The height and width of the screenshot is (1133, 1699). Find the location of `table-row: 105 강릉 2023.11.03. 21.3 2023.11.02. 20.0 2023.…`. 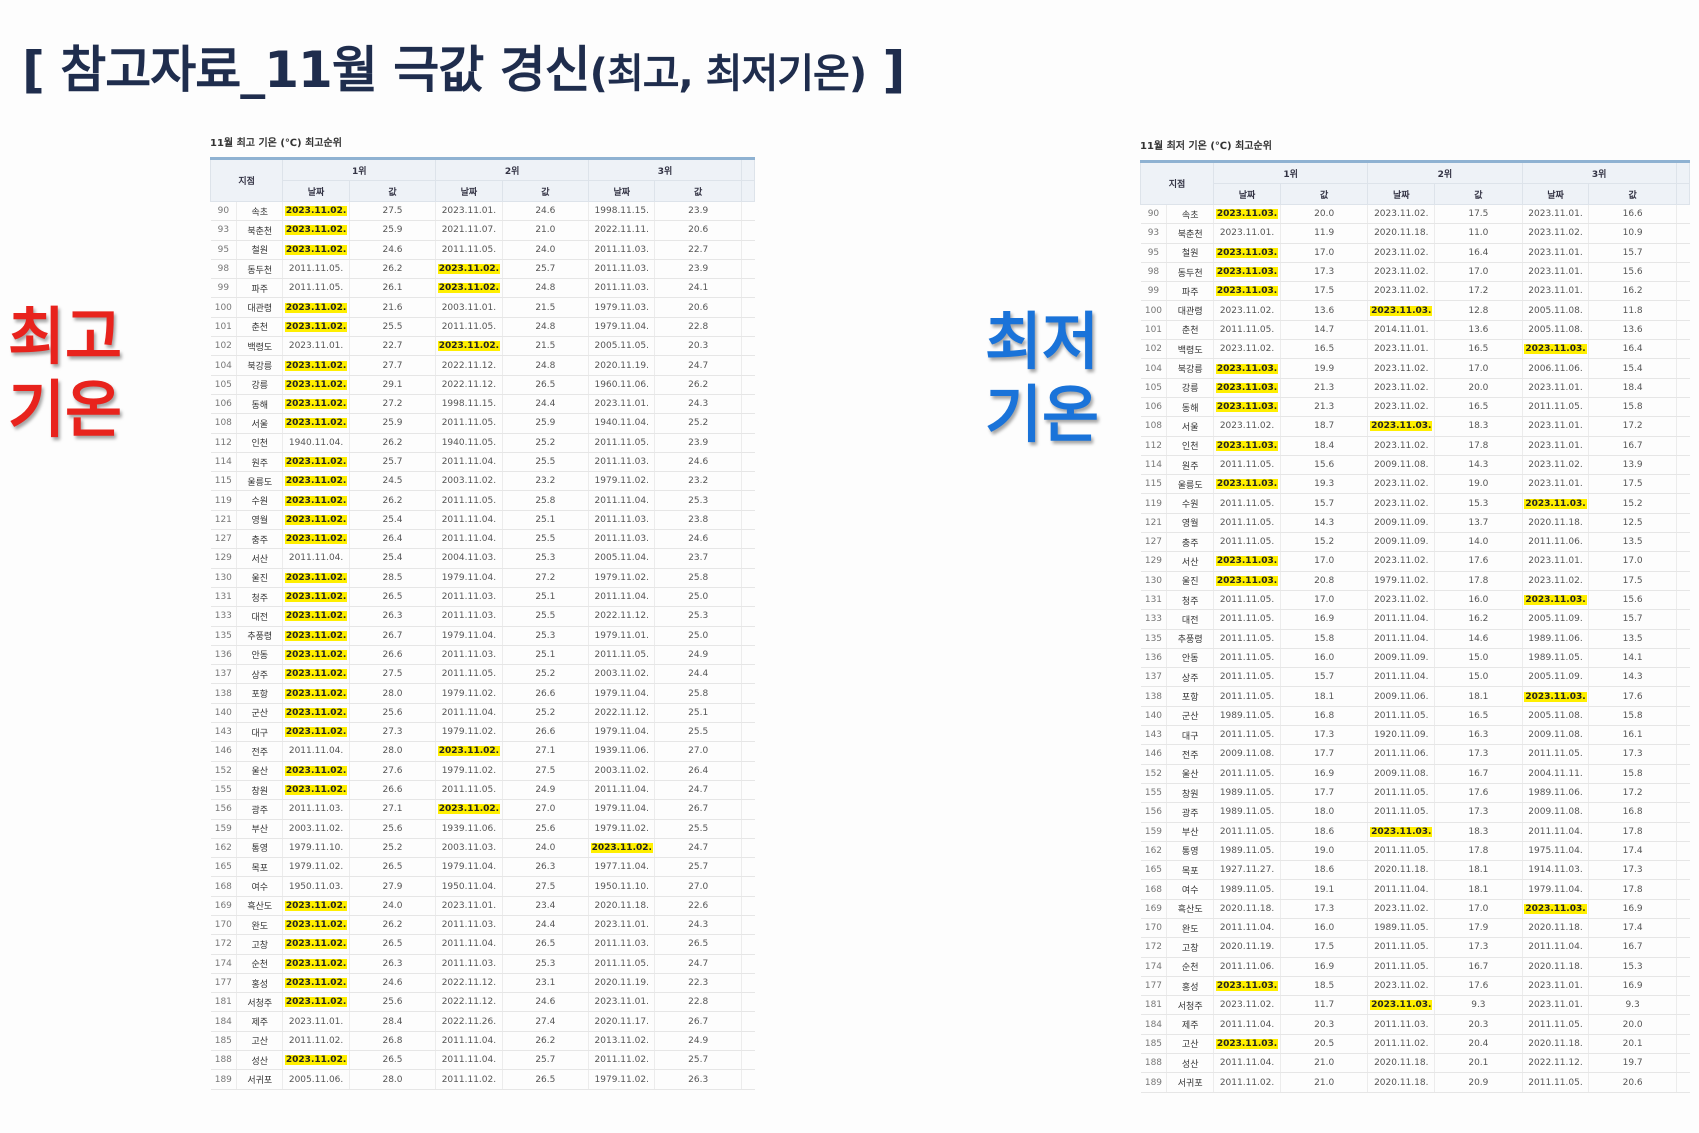

table-row: 105 강릉 2023.11.03. 21.3 2023.11.02. 20.0 2023.… is located at coordinates (1415, 388).